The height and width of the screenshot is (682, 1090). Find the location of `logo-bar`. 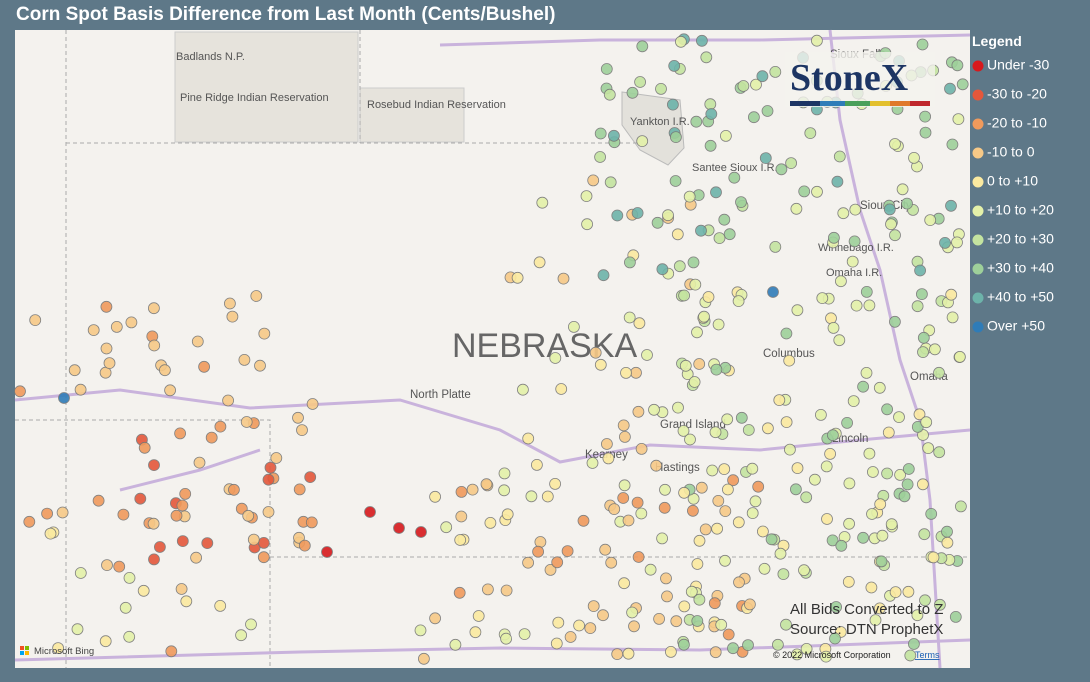

logo-bar is located at coordinates (860, 103).